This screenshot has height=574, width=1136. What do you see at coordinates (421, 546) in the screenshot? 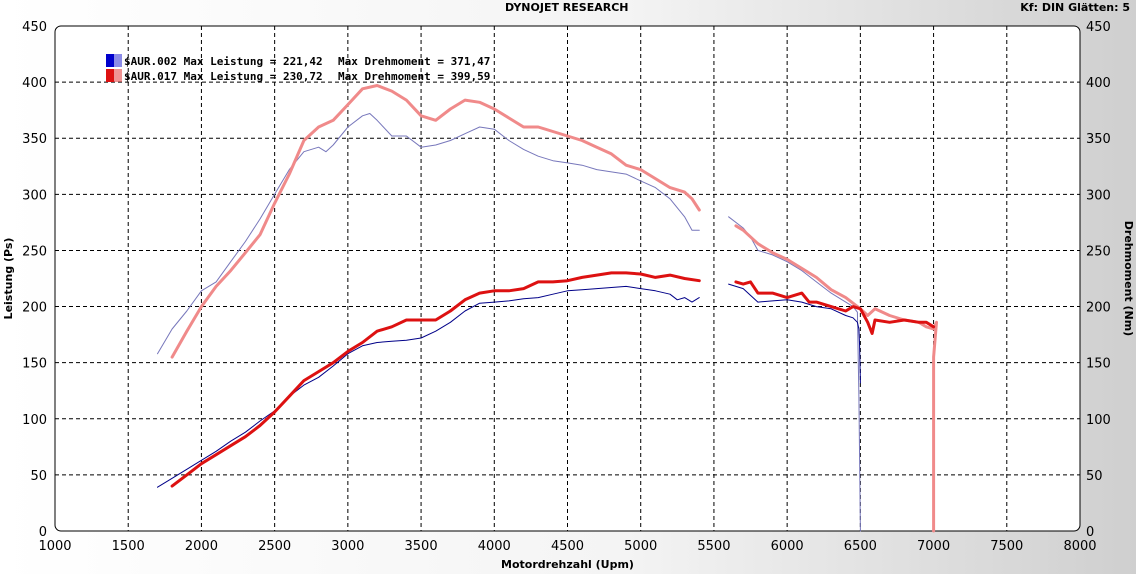
I see `x-tick-label: 3500` at bounding box center [421, 546].